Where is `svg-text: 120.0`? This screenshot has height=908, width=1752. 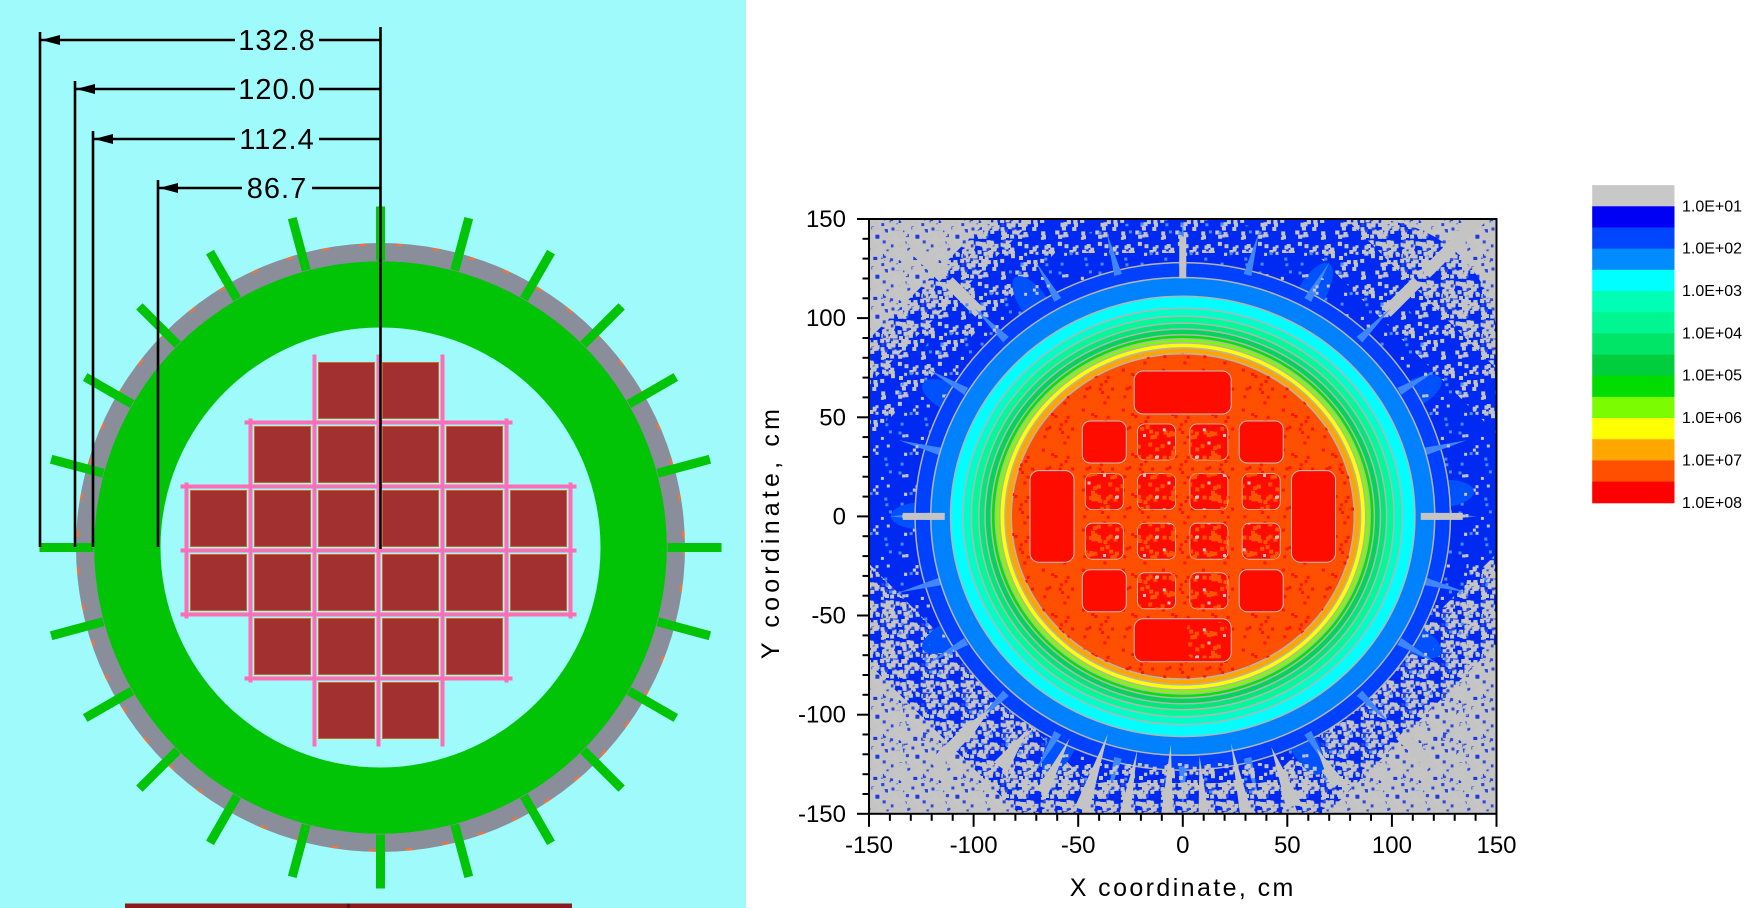 svg-text: 120.0 is located at coordinates (277, 90).